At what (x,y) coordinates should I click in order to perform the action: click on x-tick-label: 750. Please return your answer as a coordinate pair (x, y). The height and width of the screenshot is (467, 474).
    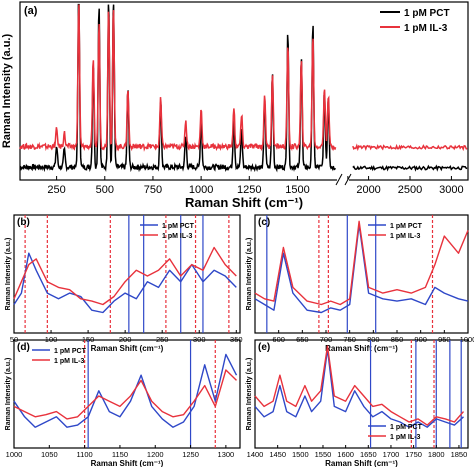
    Looking at the image, I should click on (153, 190).